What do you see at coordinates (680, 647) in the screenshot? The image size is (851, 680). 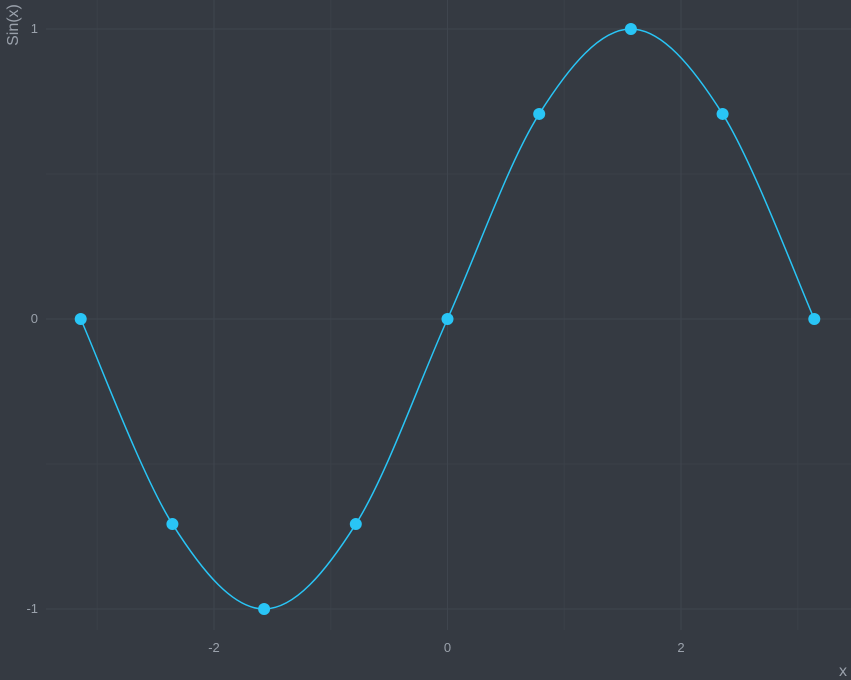 I see `x-tick-label: 2` at bounding box center [680, 647].